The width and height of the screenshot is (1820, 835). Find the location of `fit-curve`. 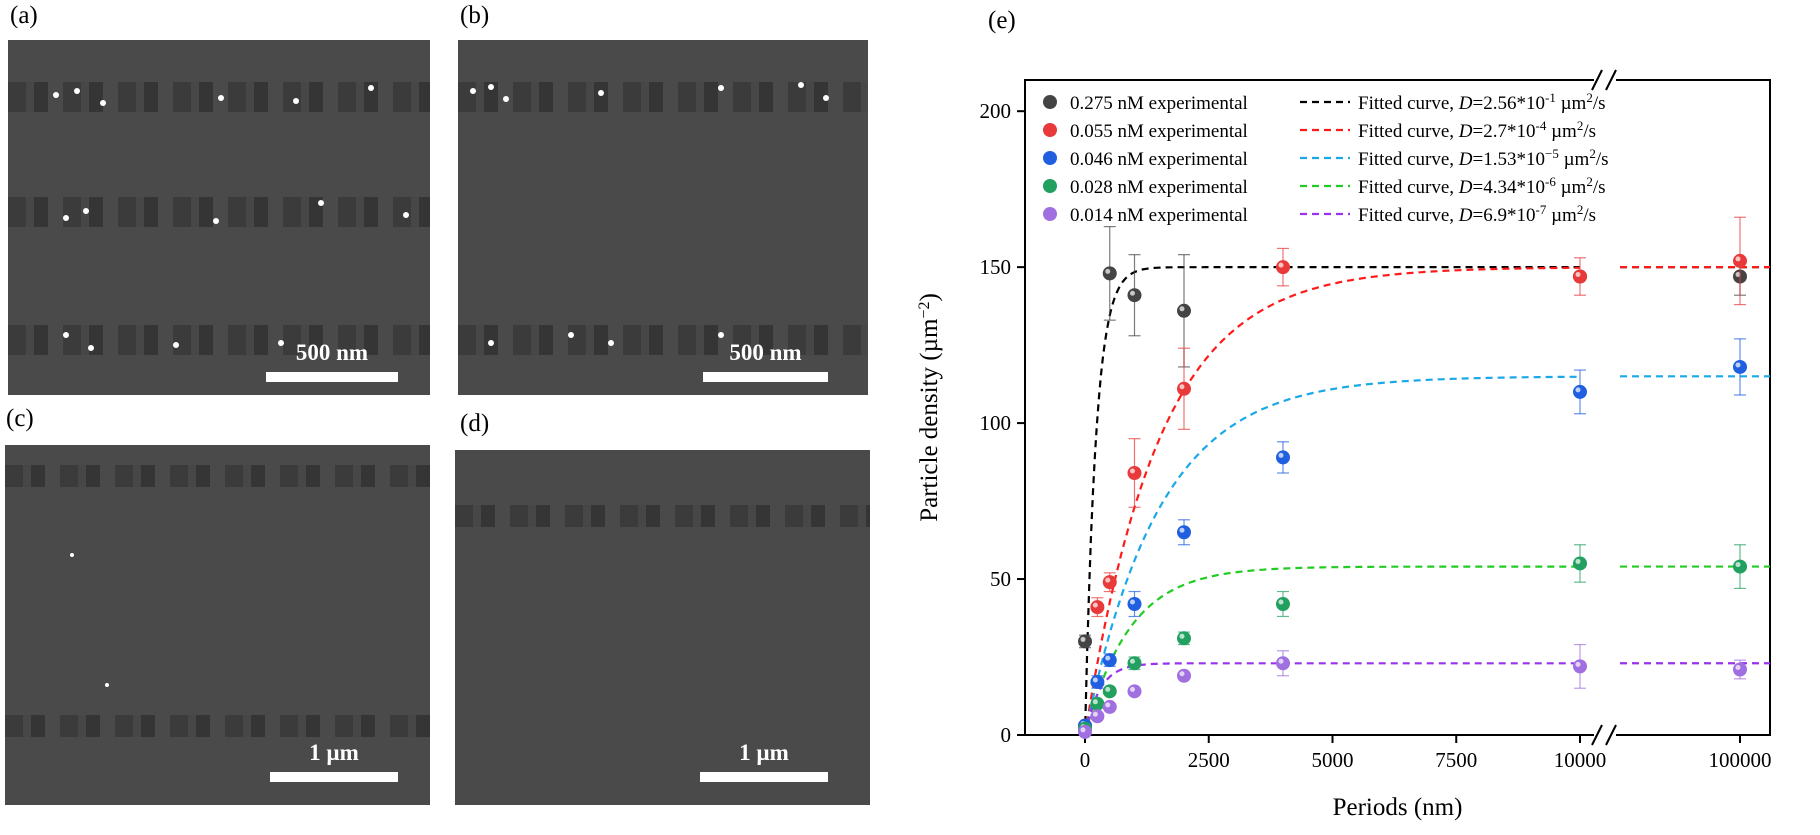

fit-curve is located at coordinates (1331, 555).